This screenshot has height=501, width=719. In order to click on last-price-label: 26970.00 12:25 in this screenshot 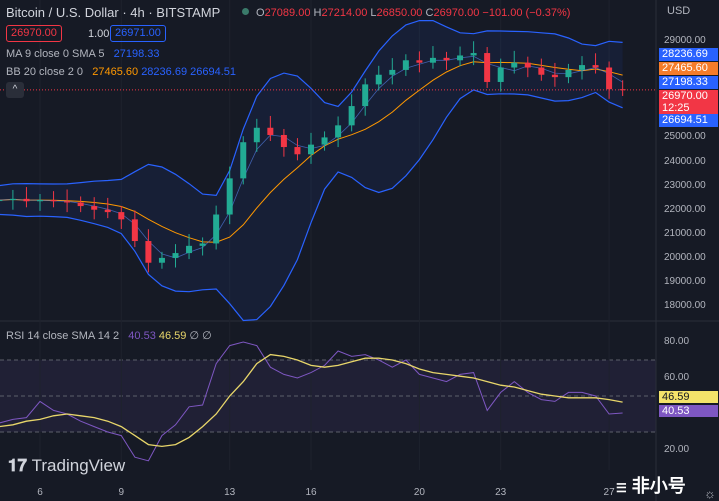, I will do `click(688, 102)`.